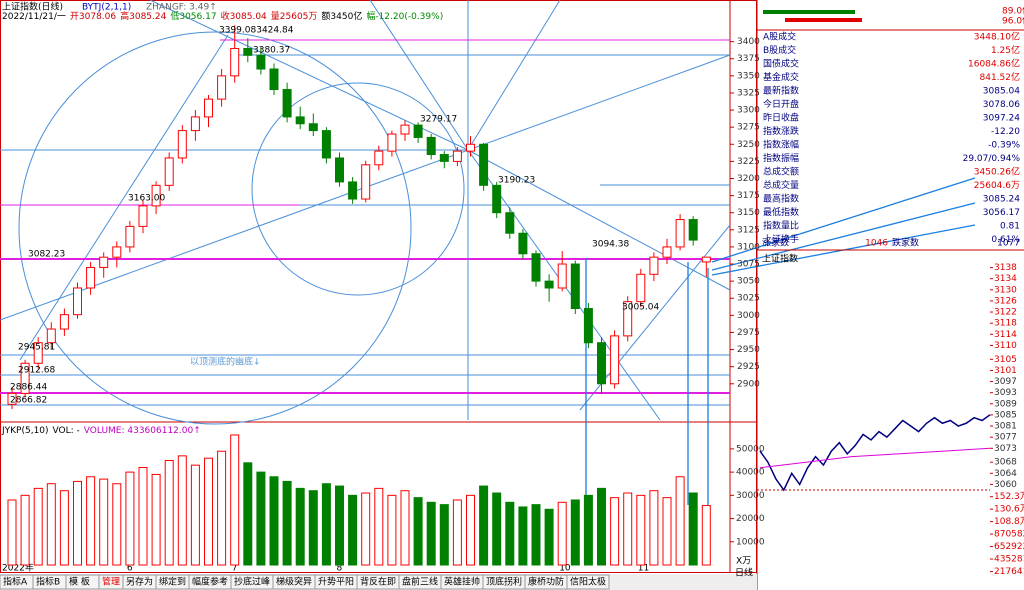  Describe the element at coordinates (106, 8) in the screenshot. I see `header-indicator: BYTJ(2,1,1)` at that location.